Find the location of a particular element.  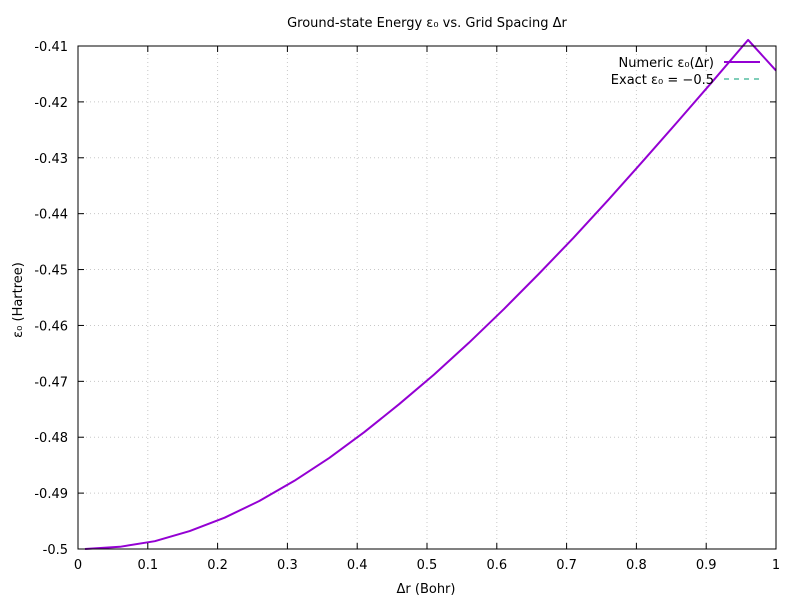

y-axis-title: ε₀ (Hartree) is located at coordinates (18, 300).